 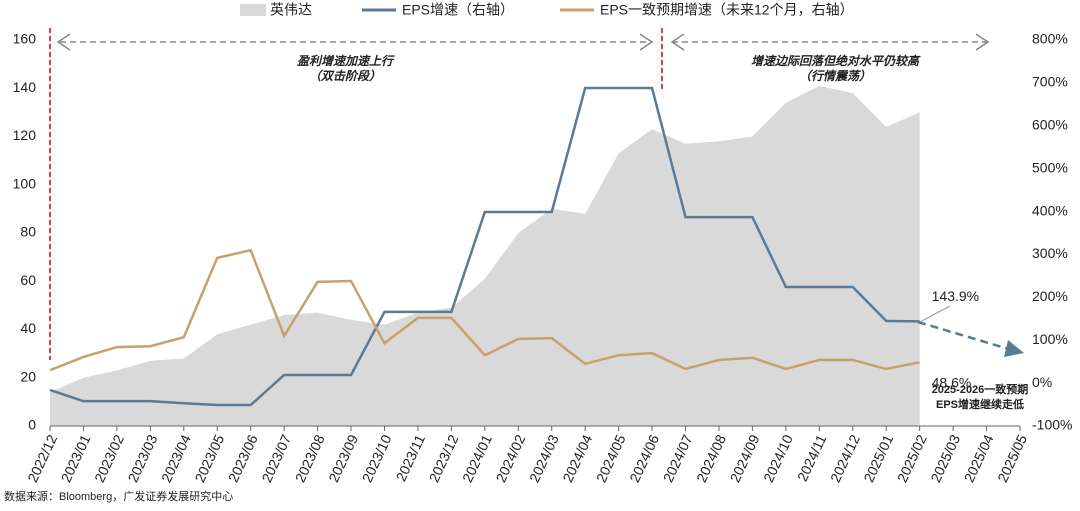 What do you see at coordinates (343, 458) in the screenshot?
I see `x-tick-label: 2023/09` at bounding box center [343, 458].